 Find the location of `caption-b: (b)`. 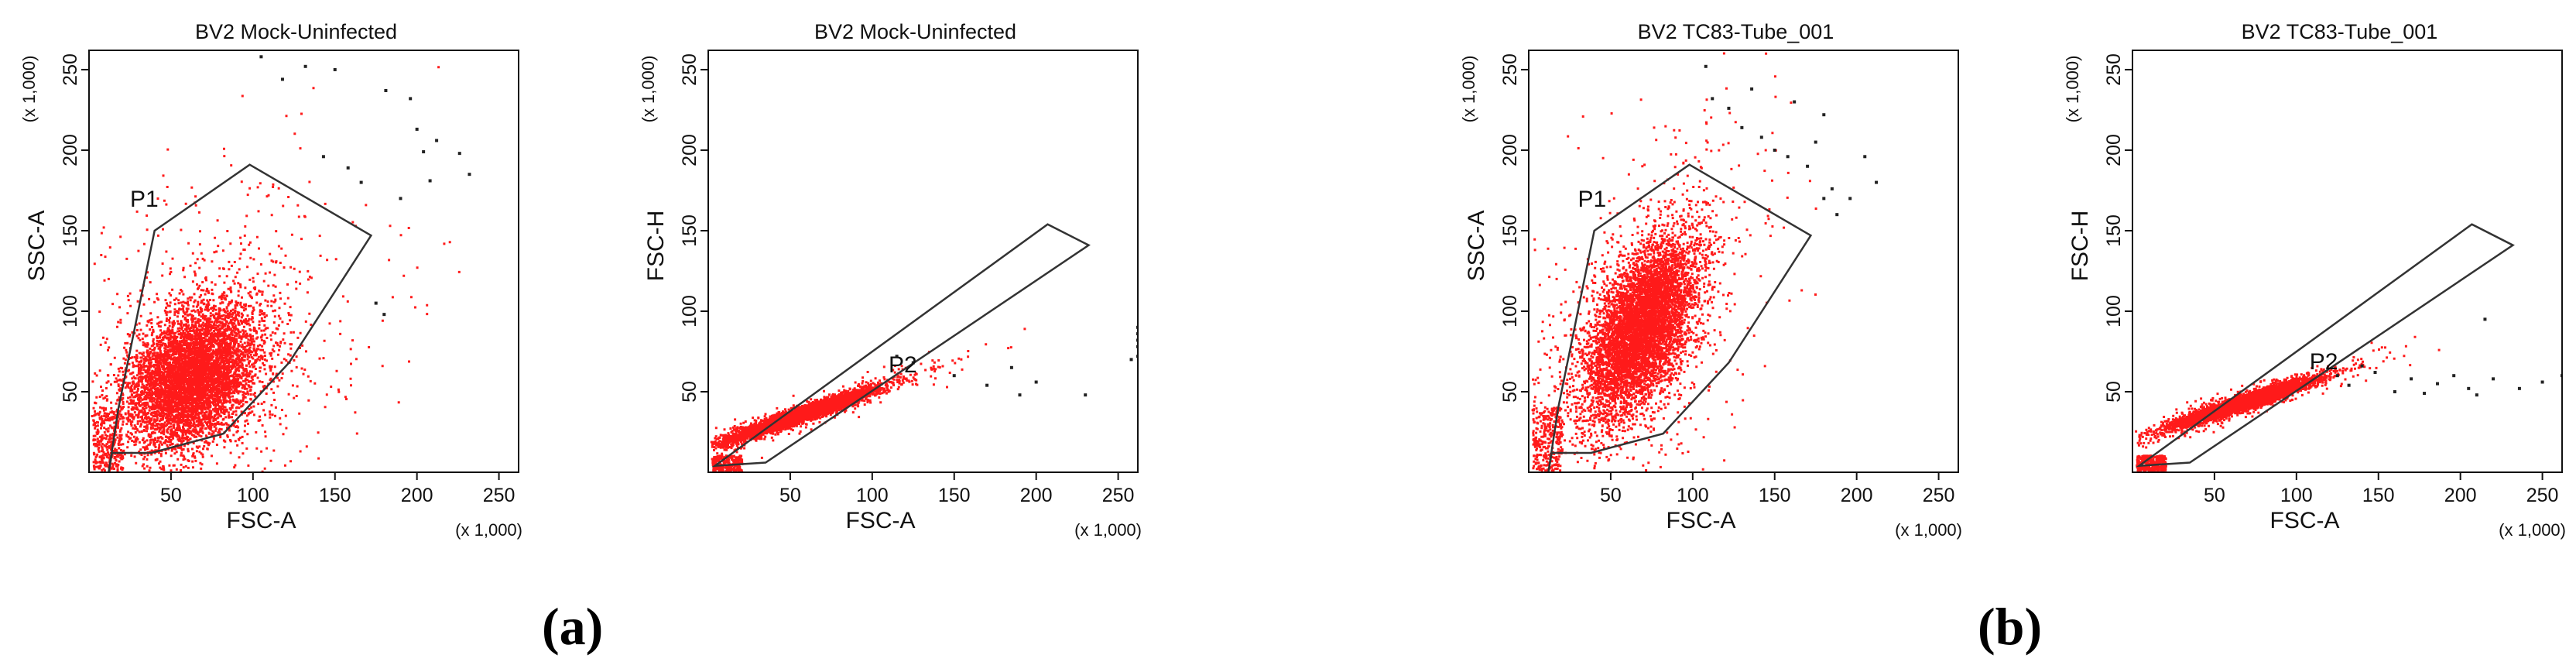

caption-b: (b) is located at coordinates (2011, 626).